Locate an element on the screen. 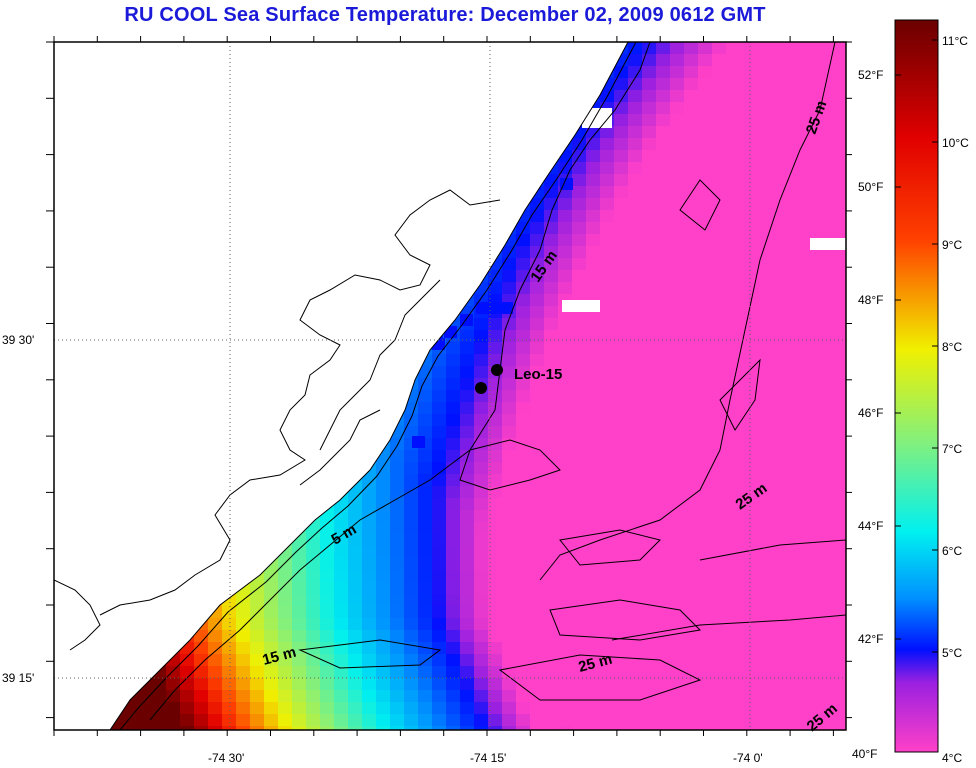  fahrenheit-label: 52°F is located at coordinates (870, 75).